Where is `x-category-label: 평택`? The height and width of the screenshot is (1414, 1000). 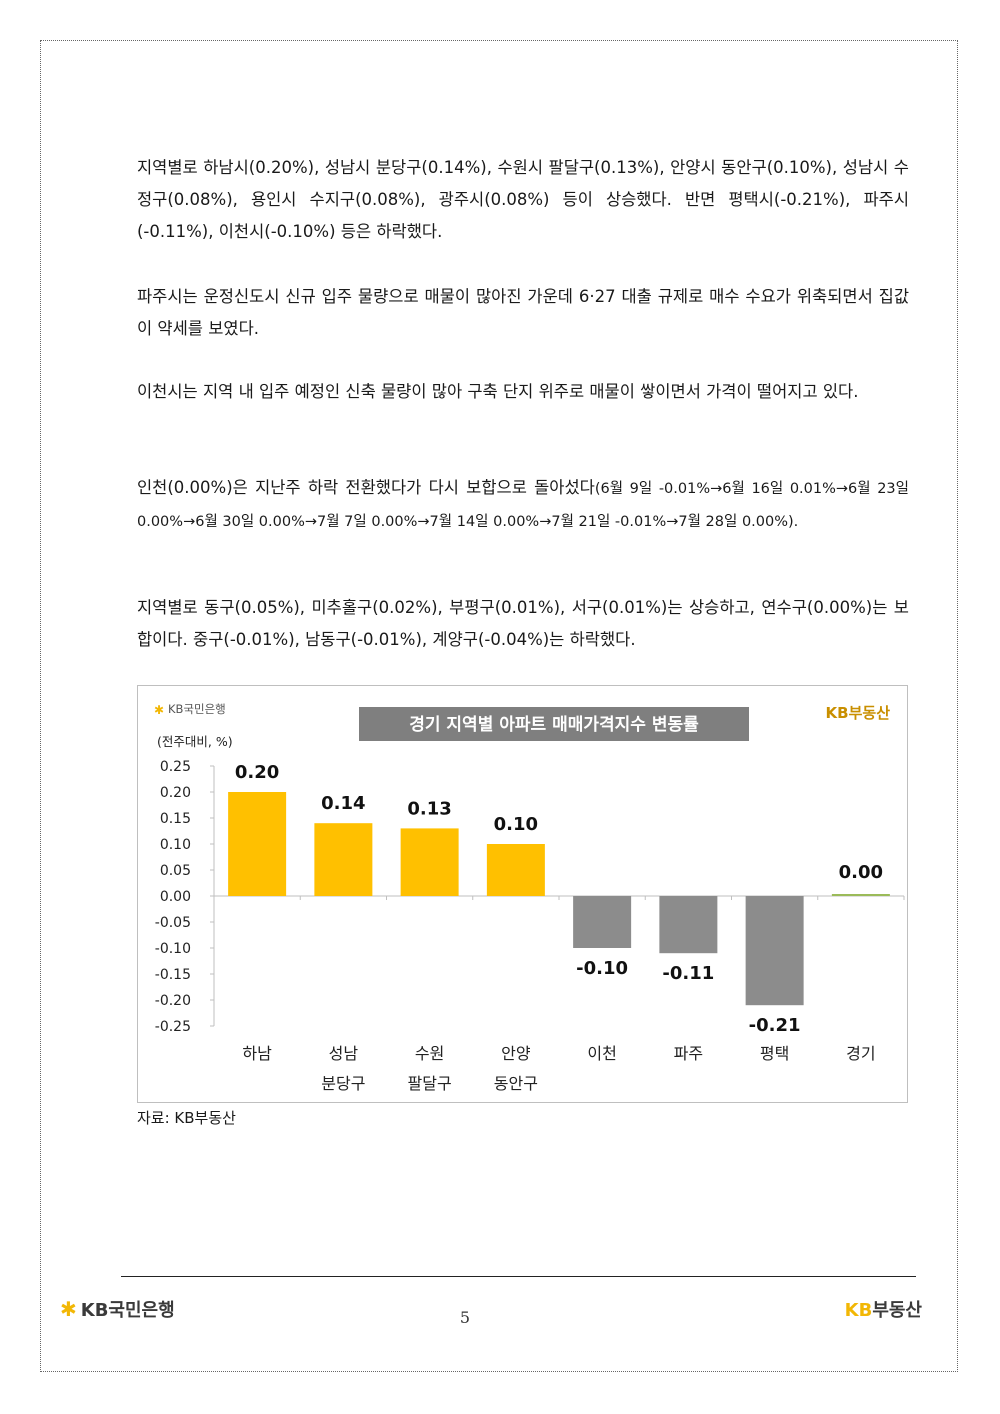 x-category-label: 평택 is located at coordinates (774, 1053).